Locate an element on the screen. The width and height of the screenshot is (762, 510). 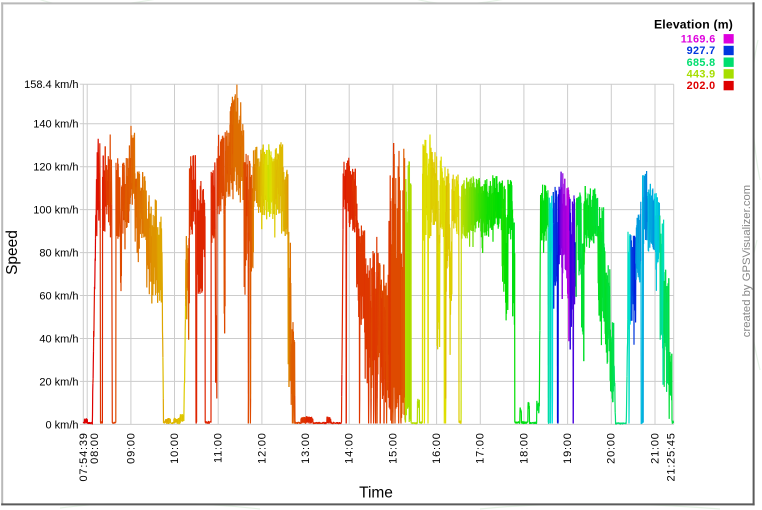
svg-text: 16:00 is located at coordinates (437, 448).